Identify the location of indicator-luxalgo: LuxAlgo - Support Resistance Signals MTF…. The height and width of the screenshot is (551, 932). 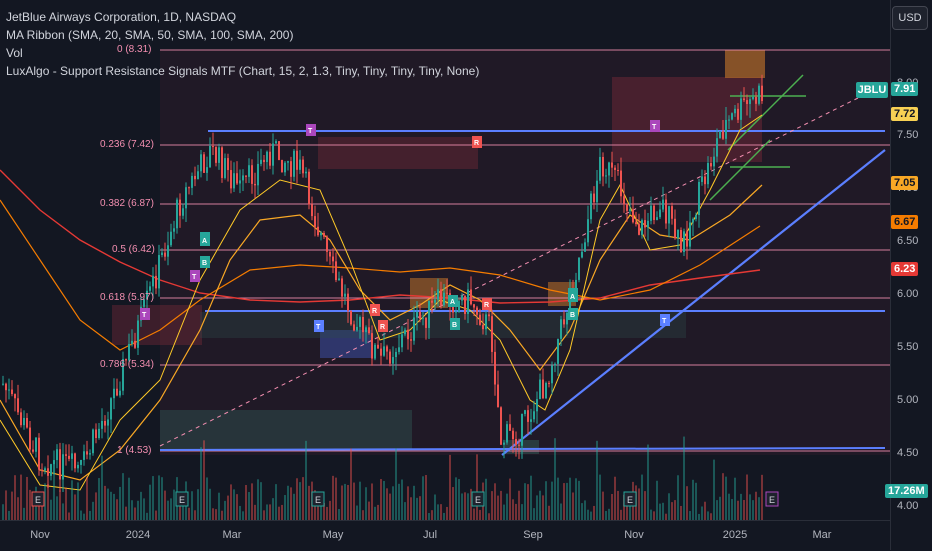
(243, 71).